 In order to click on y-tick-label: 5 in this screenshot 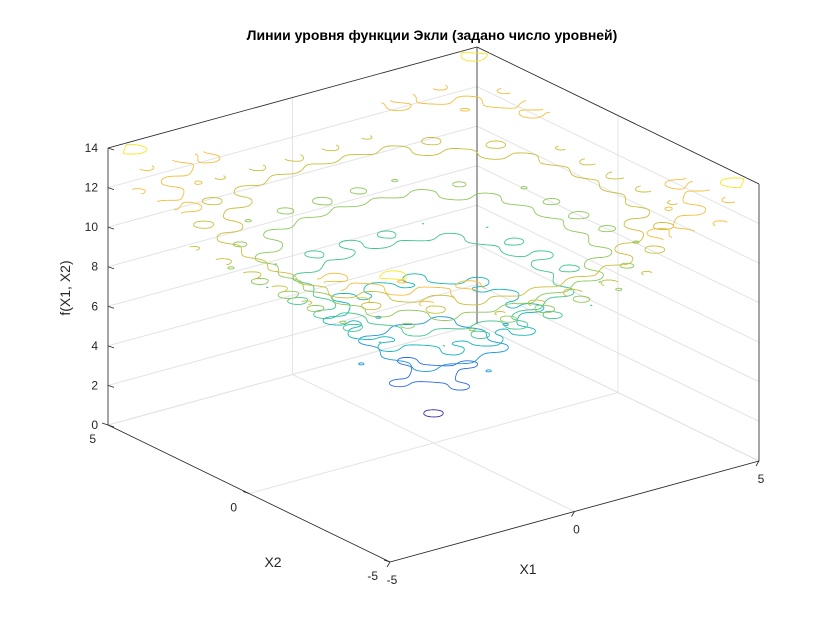, I will do `click(92, 439)`.